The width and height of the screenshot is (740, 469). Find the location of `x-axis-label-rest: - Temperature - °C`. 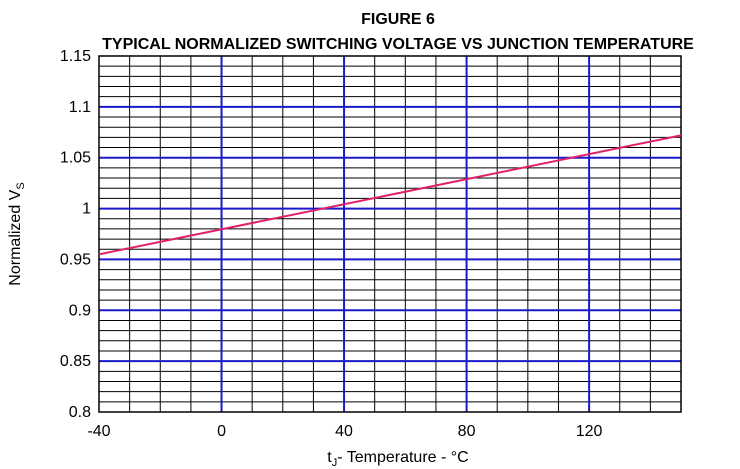

x-axis-label-rest: - Temperature - °C is located at coordinates (402, 457).